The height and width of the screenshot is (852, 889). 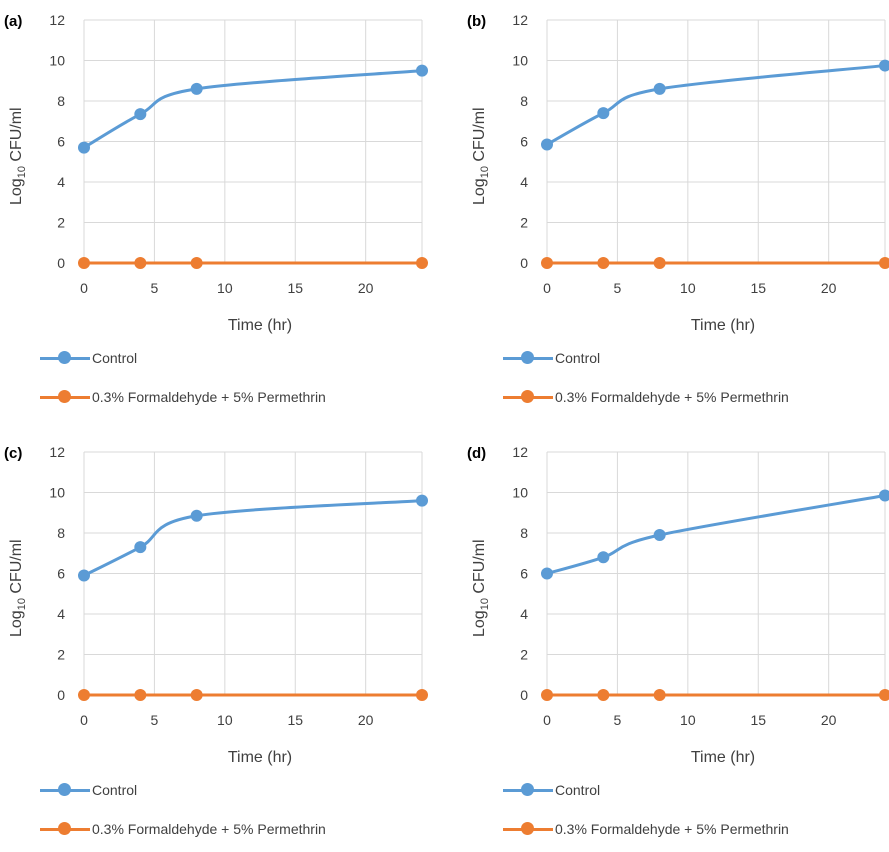 What do you see at coordinates (477, 453) in the screenshot?
I see `panel-label: (d)` at bounding box center [477, 453].